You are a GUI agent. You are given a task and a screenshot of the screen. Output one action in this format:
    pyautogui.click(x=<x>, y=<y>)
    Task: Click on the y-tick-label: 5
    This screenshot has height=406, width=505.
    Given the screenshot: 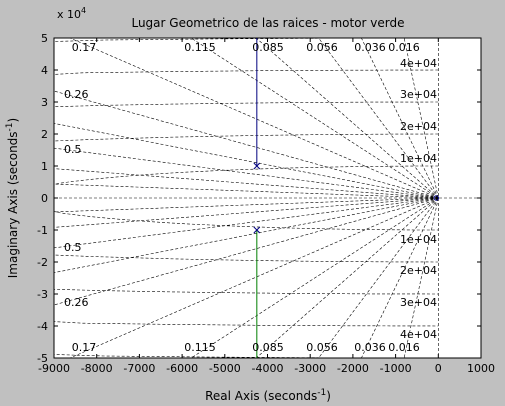 What is the action you would take?
    pyautogui.click(x=44, y=38)
    